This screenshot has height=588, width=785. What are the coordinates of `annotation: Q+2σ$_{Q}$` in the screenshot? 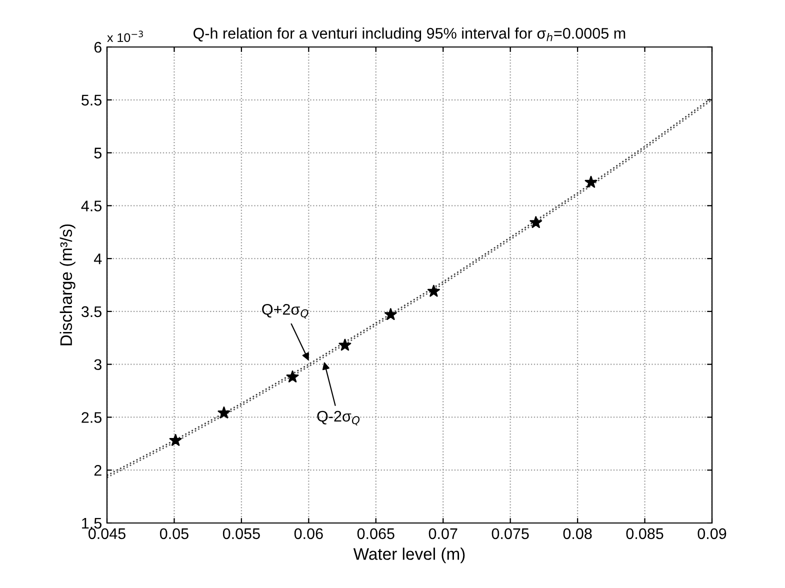 It's located at (285, 311).